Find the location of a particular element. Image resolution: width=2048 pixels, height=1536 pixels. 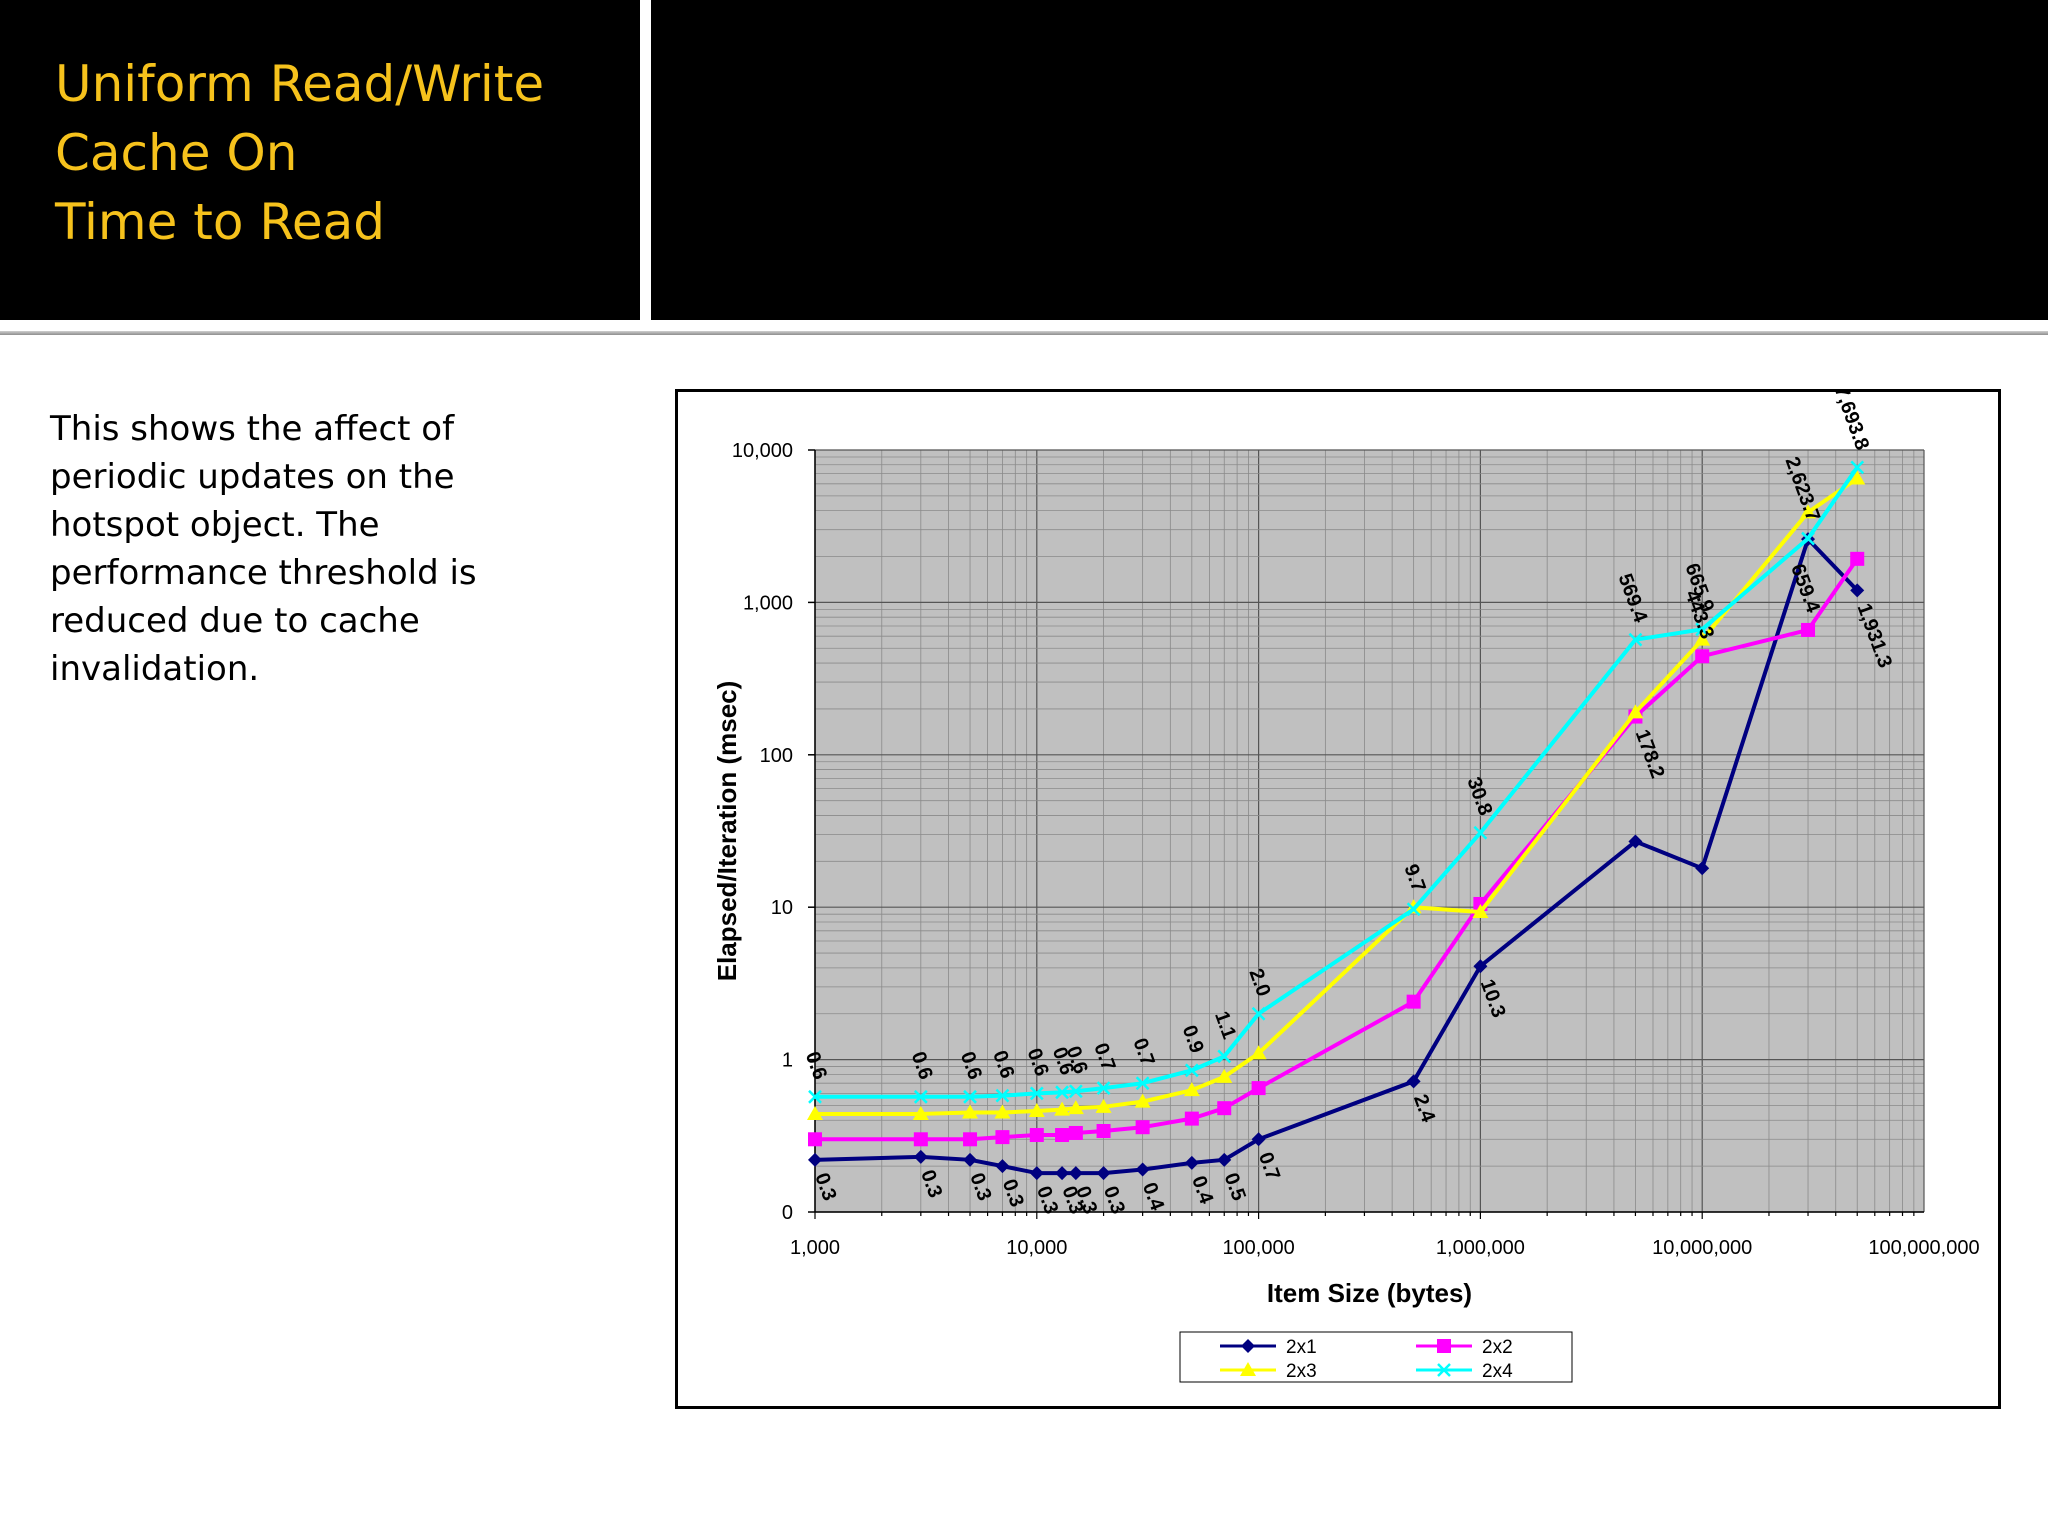

x-tick-label: 10,000,000 is located at coordinates (1702, 1248).